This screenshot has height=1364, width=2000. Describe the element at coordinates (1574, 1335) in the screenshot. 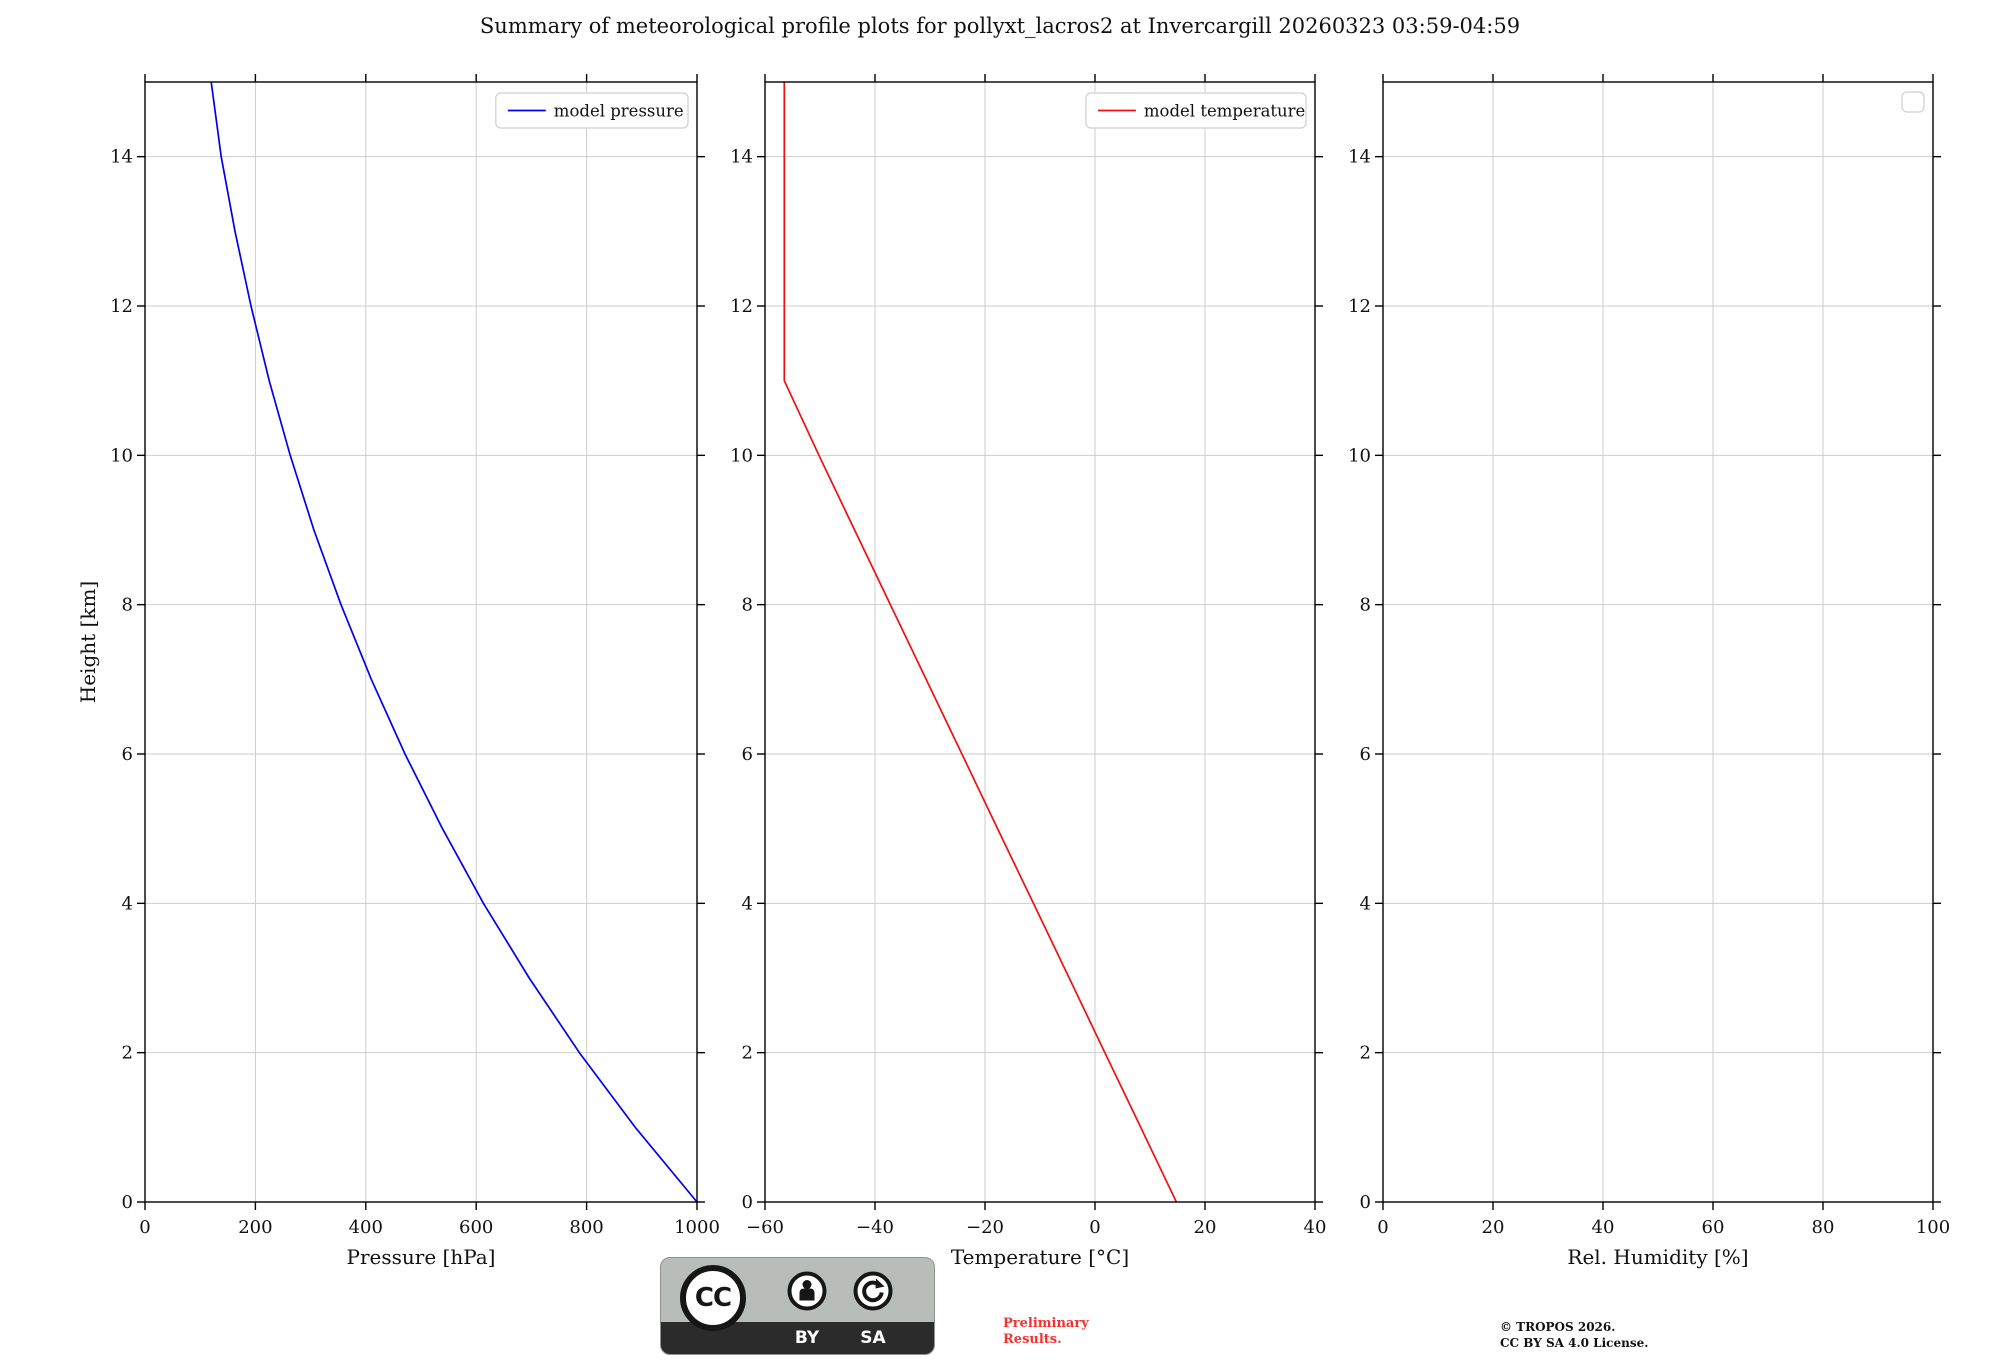

I see `copyright-note: © TROPOS 2026. CC BY SA 4.0 License.` at that location.